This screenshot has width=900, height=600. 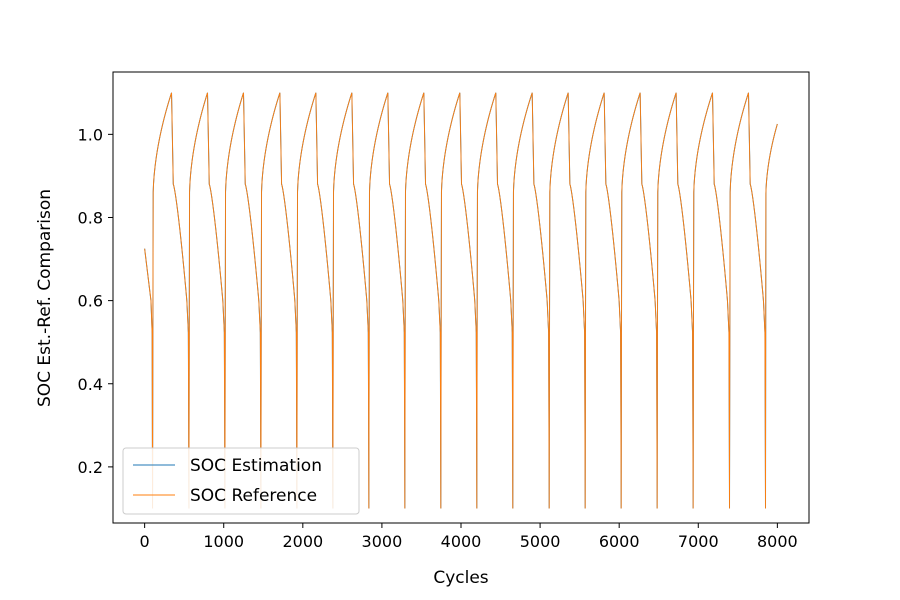 What do you see at coordinates (256, 466) in the screenshot?
I see `legend-label-soc-estimation: SOC Estimation` at bounding box center [256, 466].